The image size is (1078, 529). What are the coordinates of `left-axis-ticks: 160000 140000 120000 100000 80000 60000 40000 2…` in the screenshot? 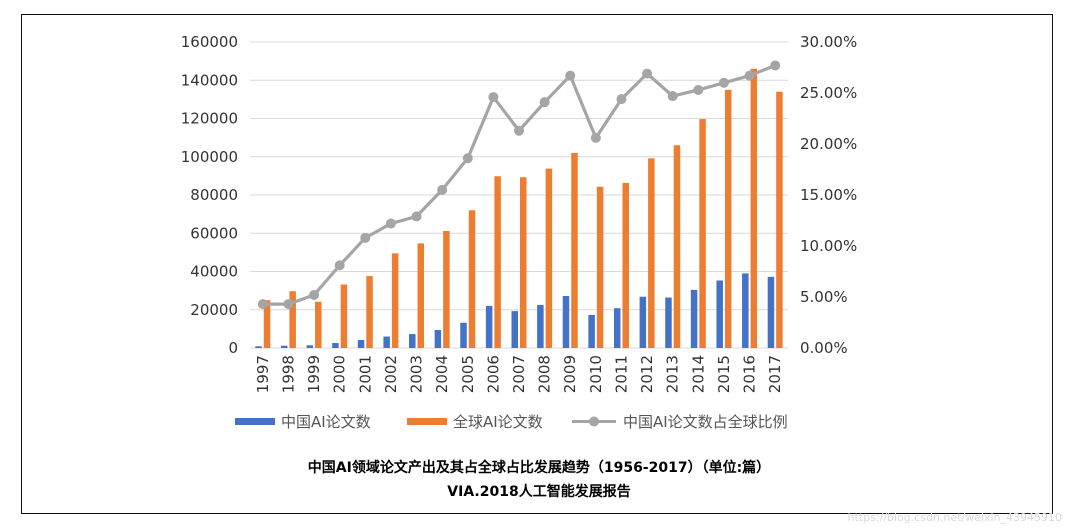 It's located at (209, 195).